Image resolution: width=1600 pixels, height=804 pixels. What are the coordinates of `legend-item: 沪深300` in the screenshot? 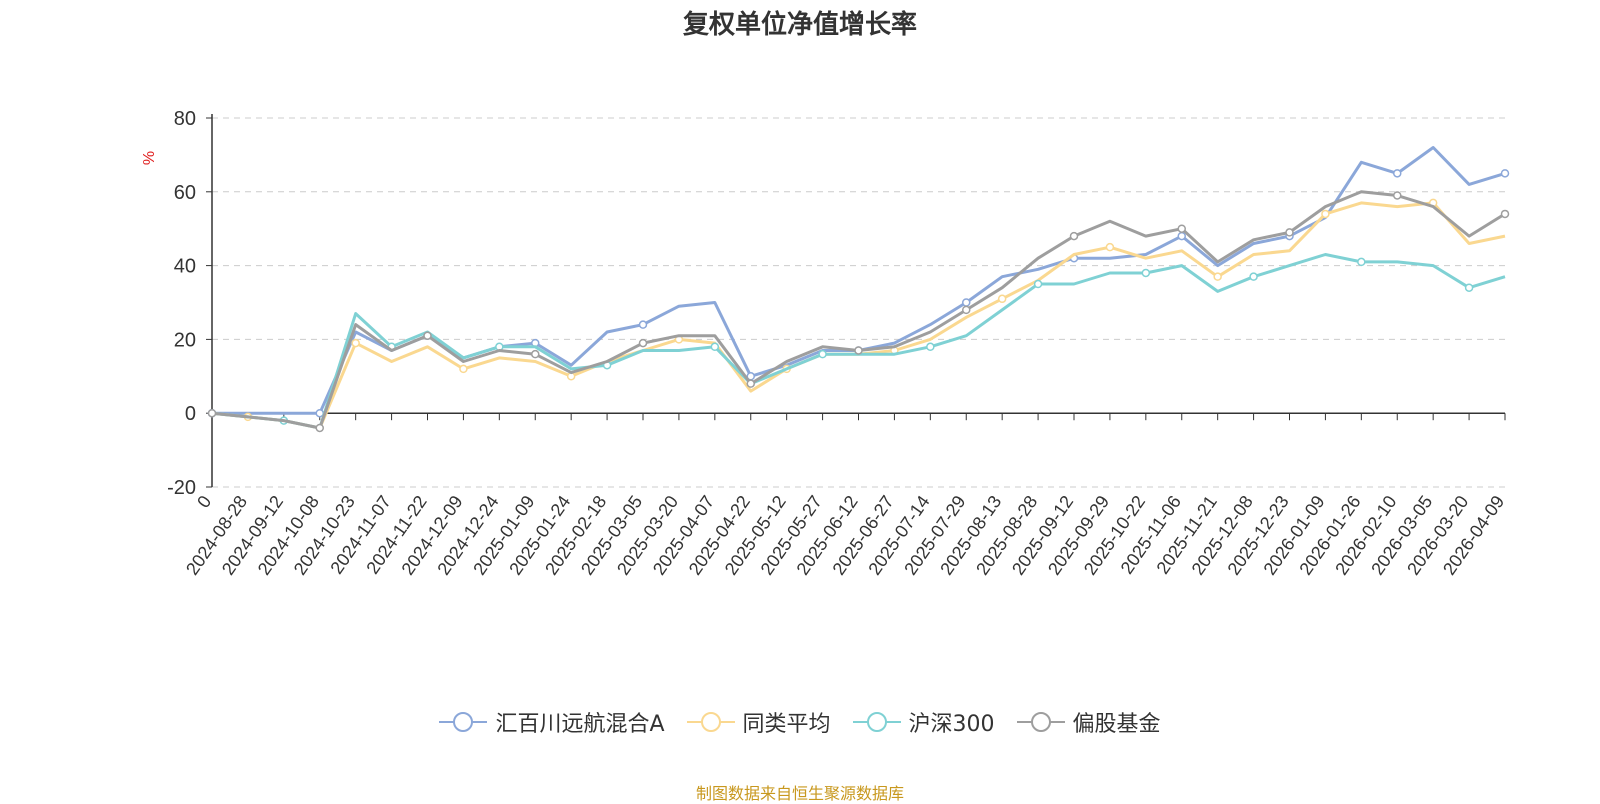 It's located at (923, 722).